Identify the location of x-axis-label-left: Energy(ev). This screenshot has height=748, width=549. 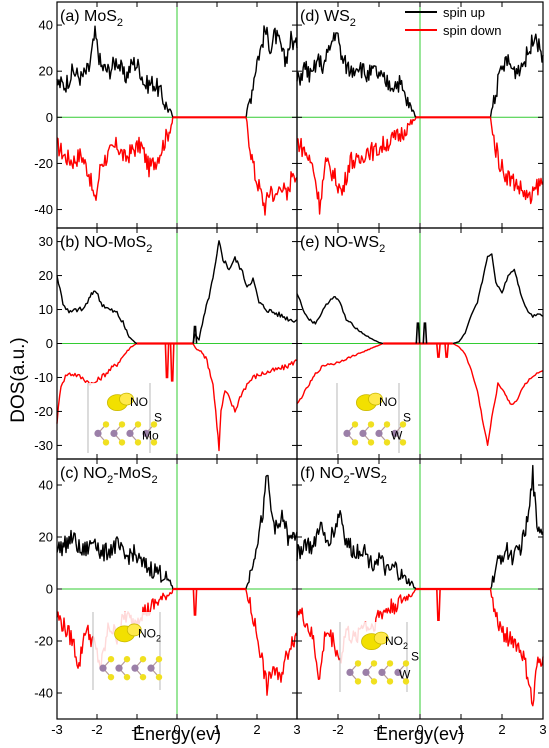
(177, 734).